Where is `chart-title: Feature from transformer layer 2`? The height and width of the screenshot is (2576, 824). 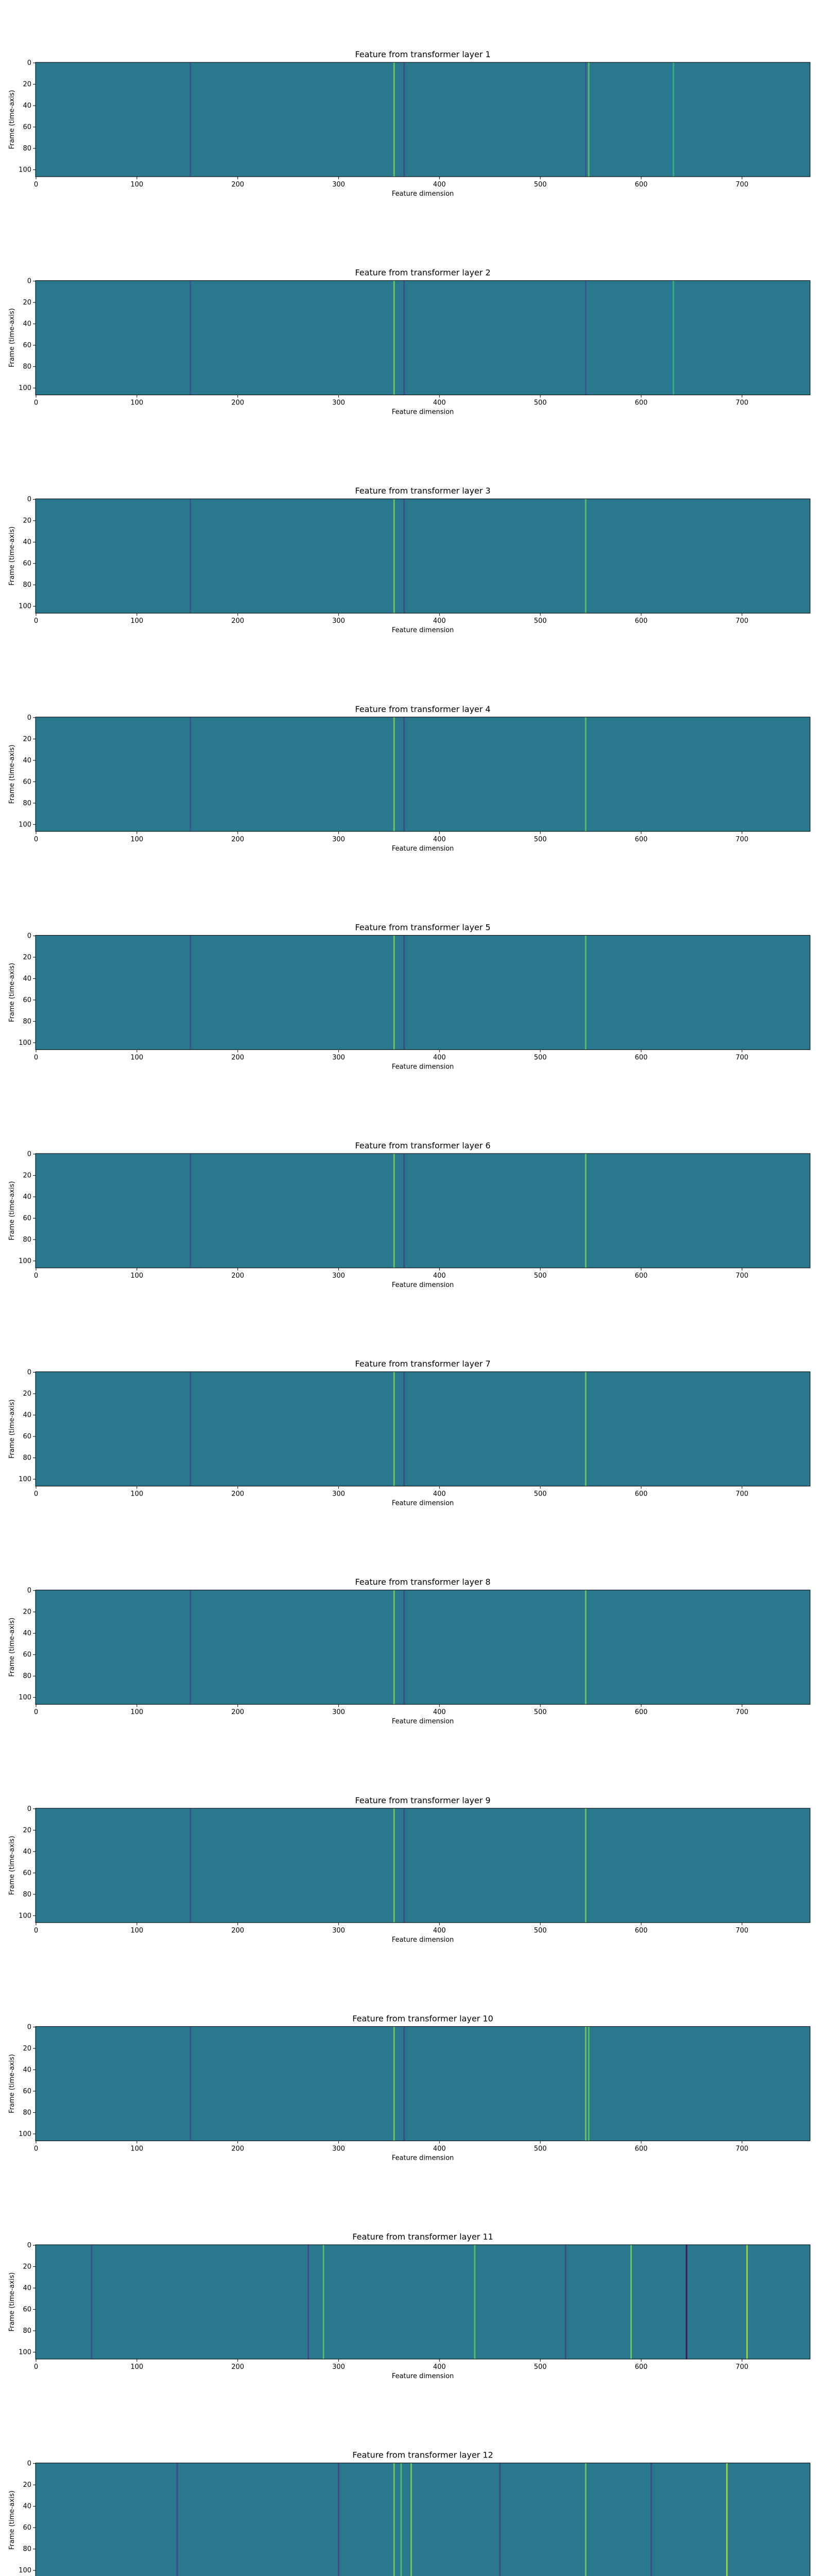
chart-title: Feature from transformer layer 2 is located at coordinates (423, 273).